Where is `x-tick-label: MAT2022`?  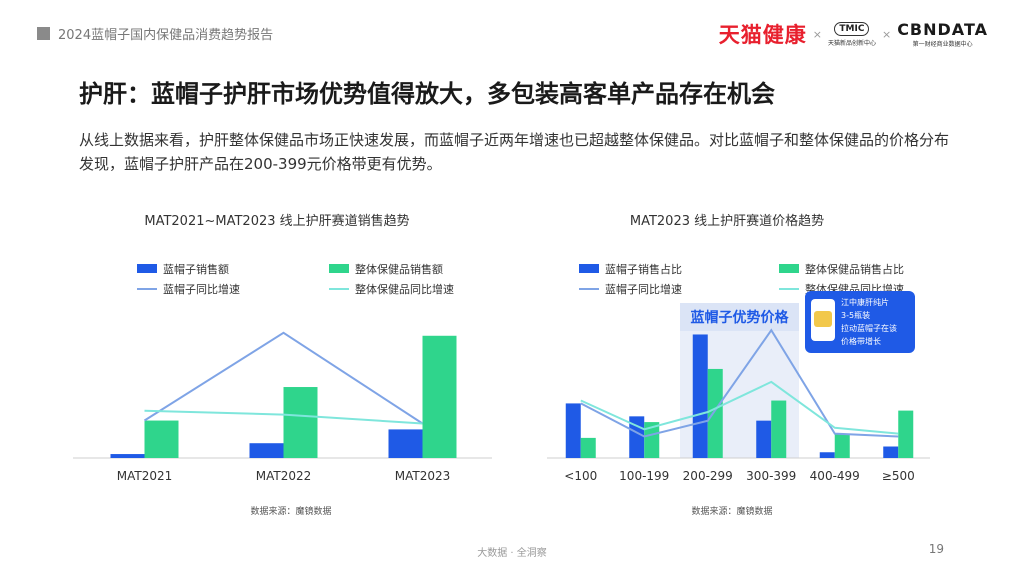 x-tick-label: MAT2022 is located at coordinates (284, 476).